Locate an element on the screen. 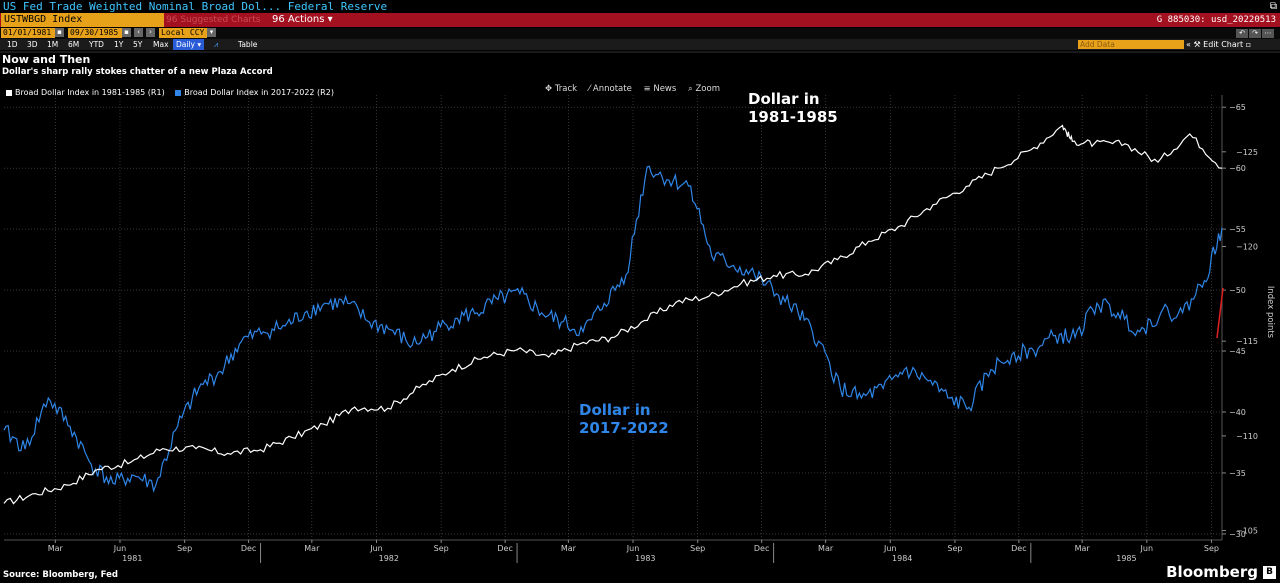 This screenshot has height=583, width=1280. scroll-left-icon: ‹ is located at coordinates (138, 32).